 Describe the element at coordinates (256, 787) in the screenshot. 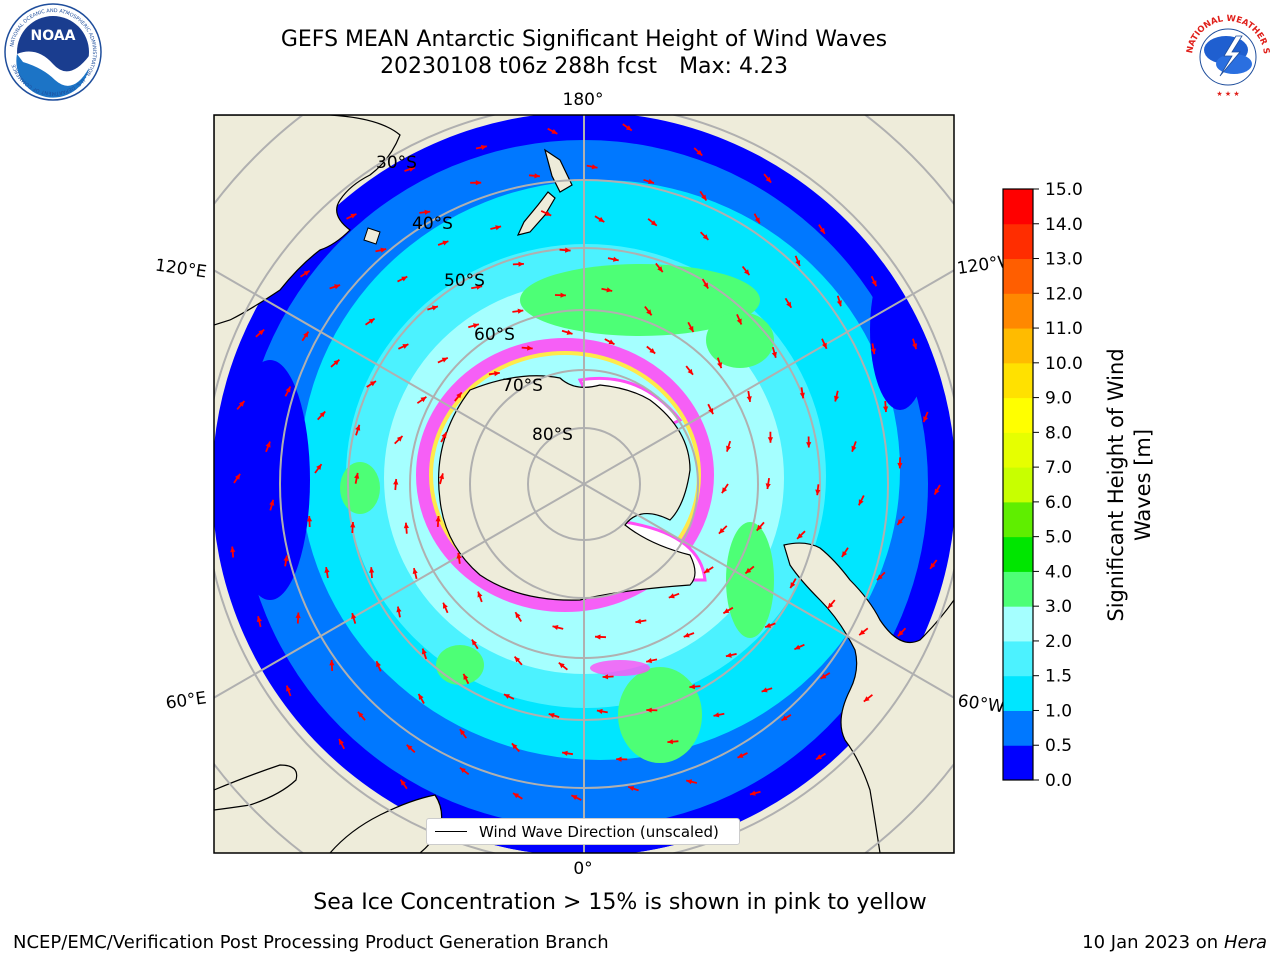

I see `madagascar-land` at that location.